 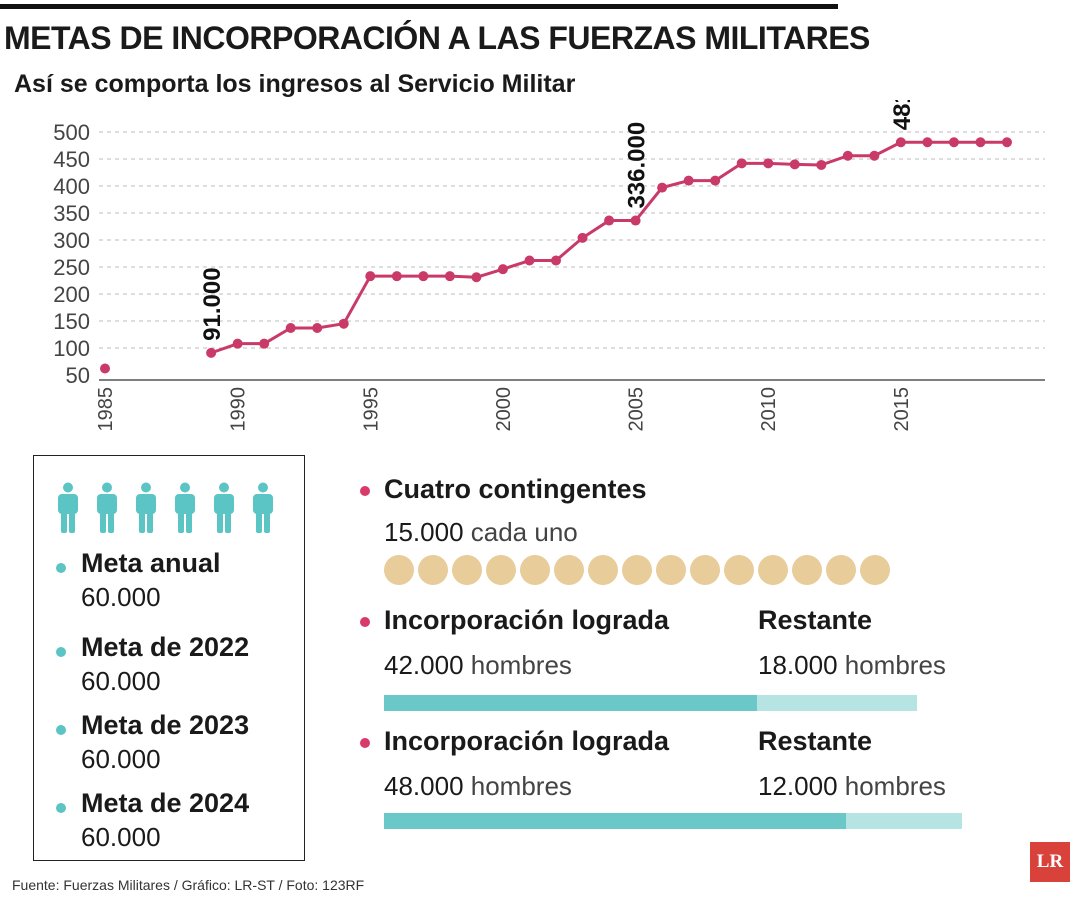 I want to click on meta-label: Meta de 2022, so click(x=165, y=647).